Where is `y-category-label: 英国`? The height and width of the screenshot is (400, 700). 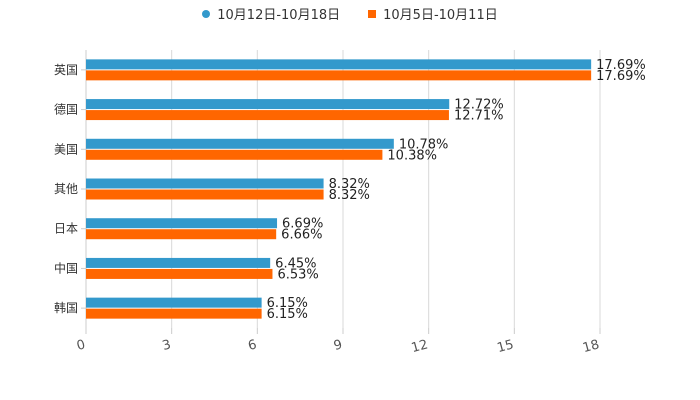 y-category-label: 英国 is located at coordinates (66, 70).